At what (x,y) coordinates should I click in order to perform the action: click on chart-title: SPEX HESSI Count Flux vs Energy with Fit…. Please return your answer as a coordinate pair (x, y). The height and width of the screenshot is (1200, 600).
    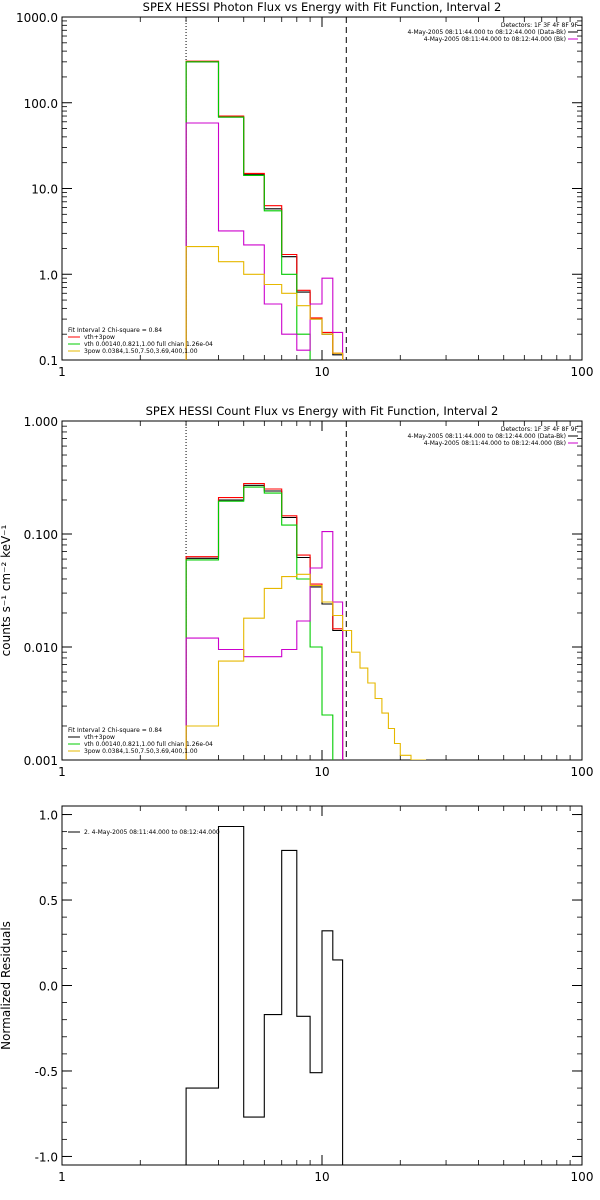
    Looking at the image, I should click on (322, 411).